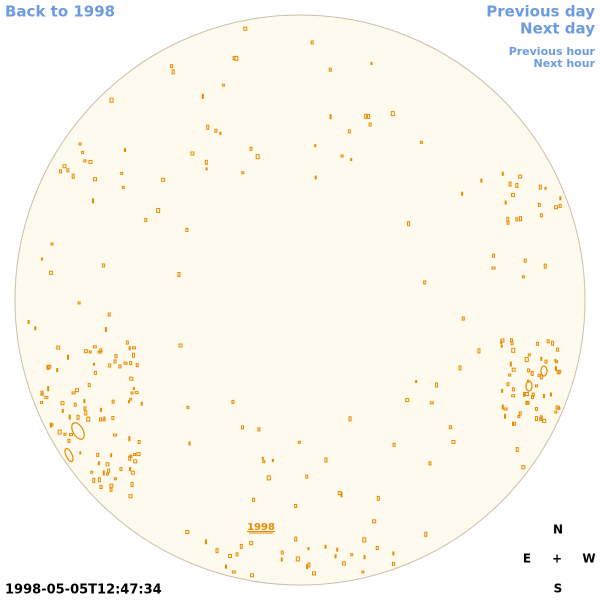 Image resolution: width=600 pixels, height=600 pixels. What do you see at coordinates (565, 63) in the screenshot?
I see `next-hour-link: Next hour` at bounding box center [565, 63].